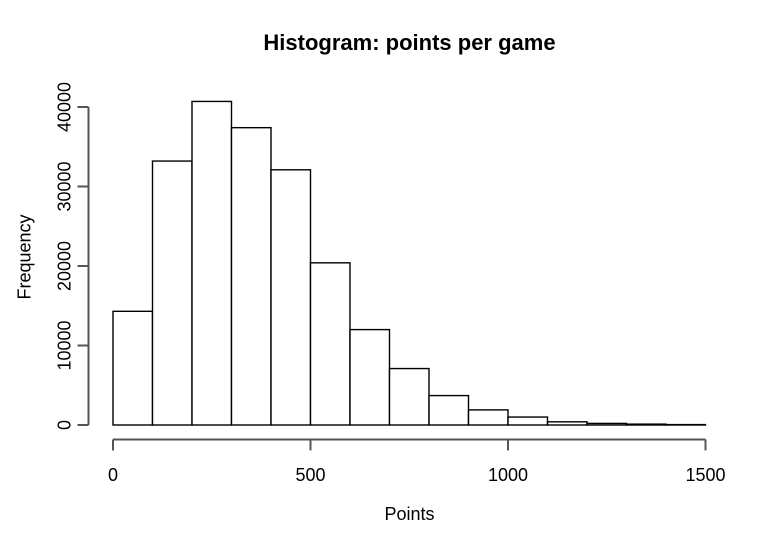 The image size is (772, 550). I want to click on y-tick-label: 30000, so click(65, 186).